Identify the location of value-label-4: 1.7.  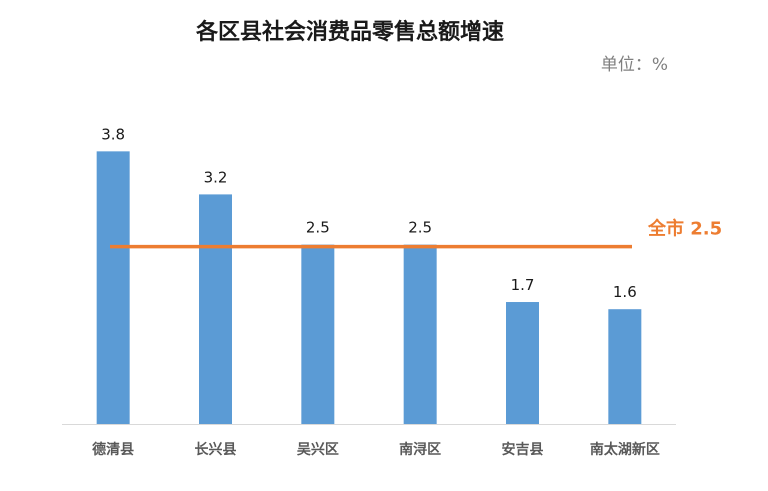
(523, 285).